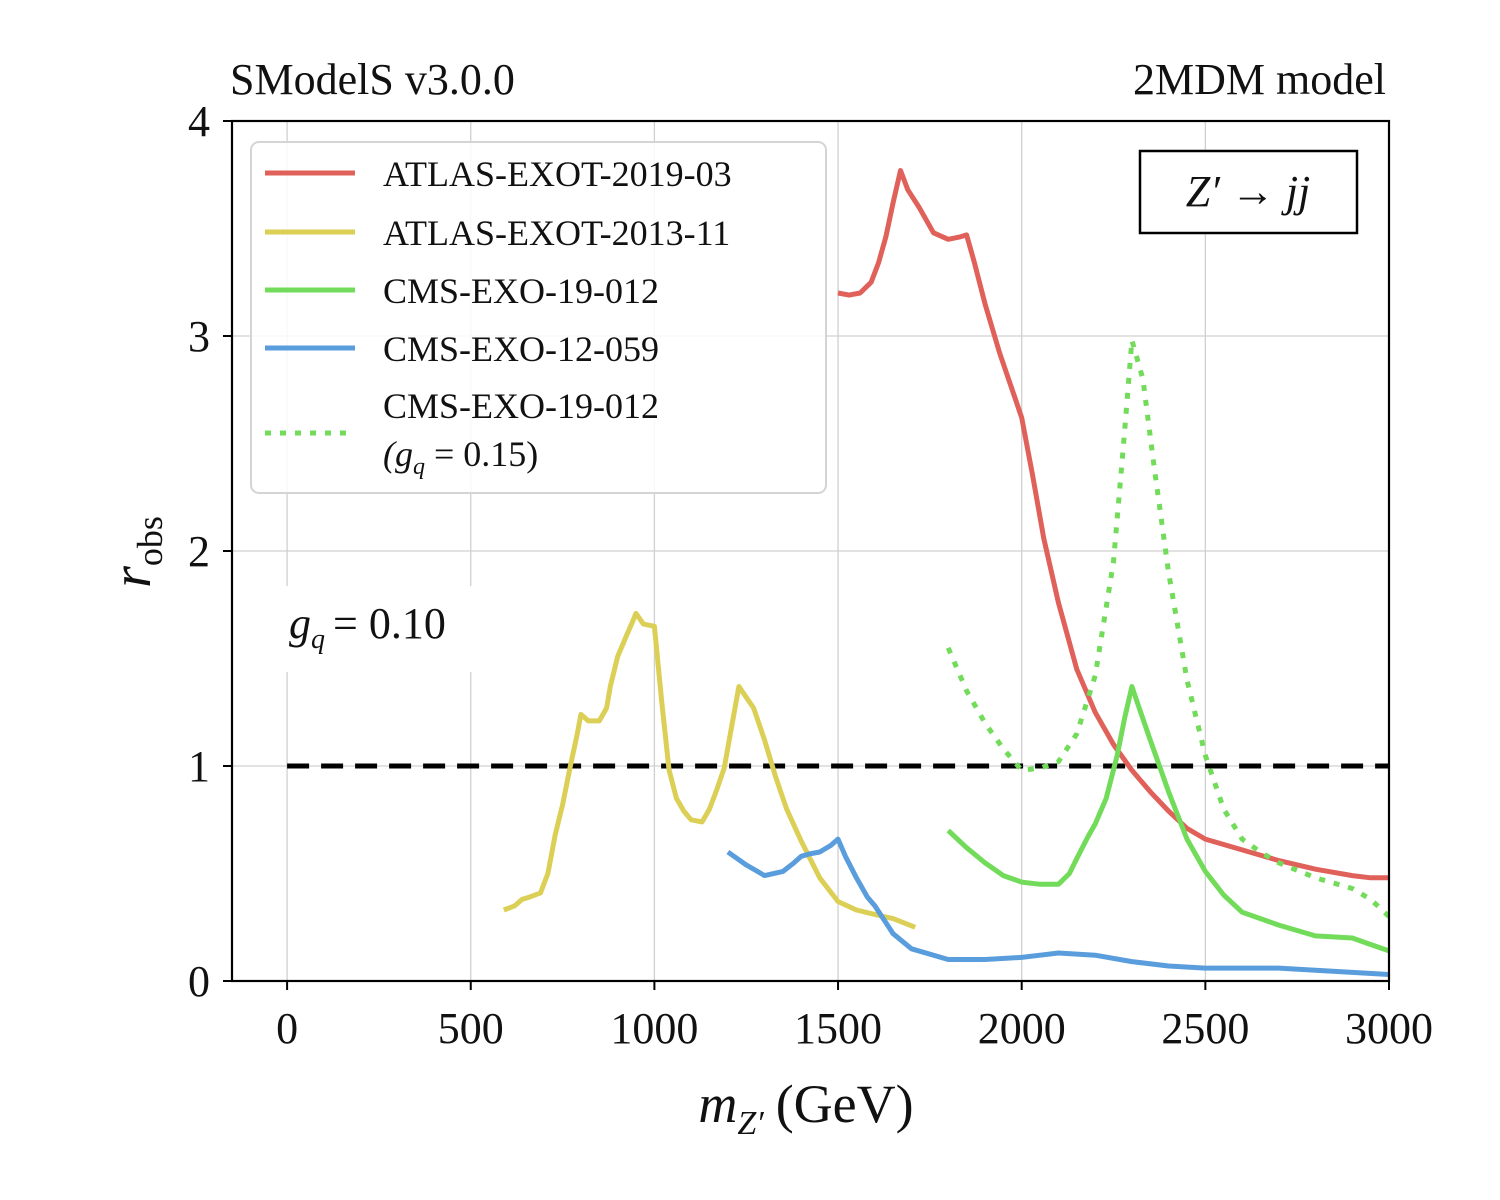  Describe the element at coordinates (287, 1028) in the screenshot. I see `x-tick-label: 0` at that location.